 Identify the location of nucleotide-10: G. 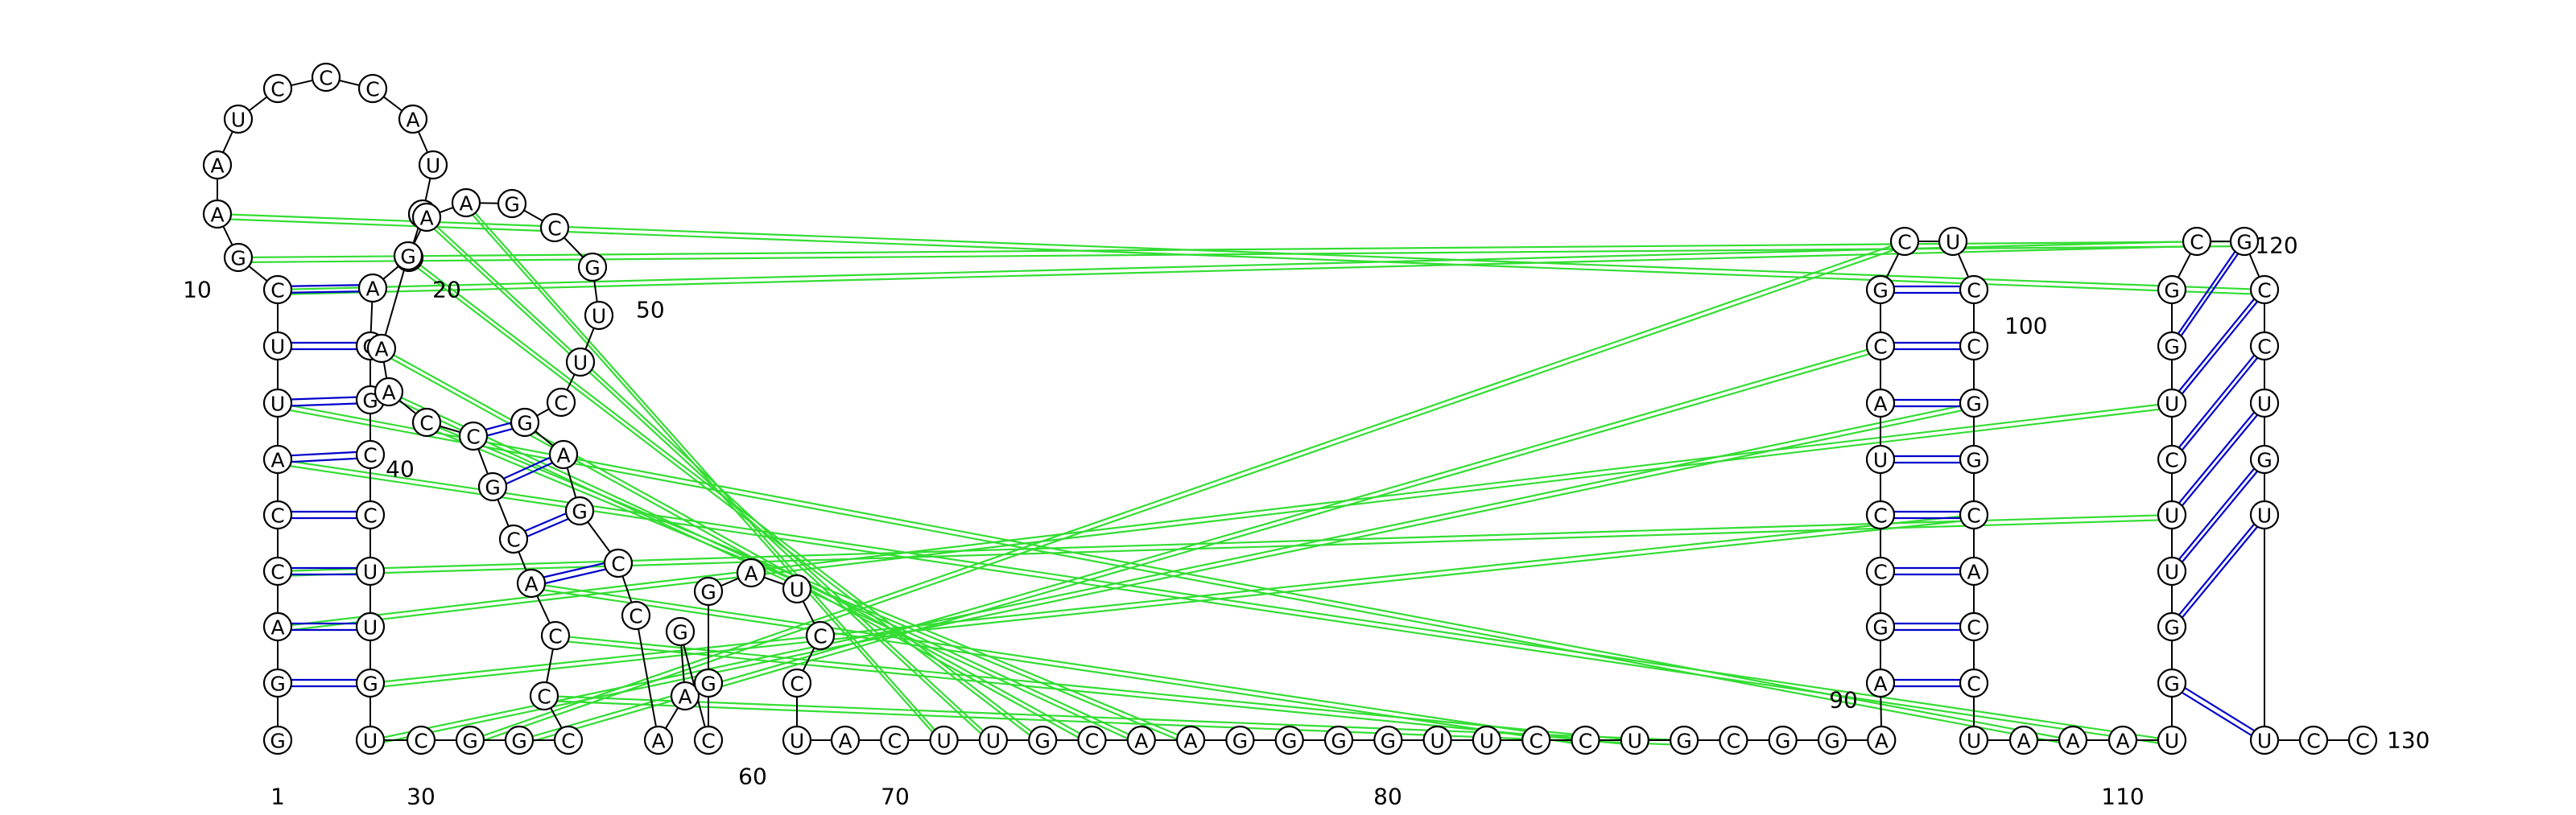
(238, 257).